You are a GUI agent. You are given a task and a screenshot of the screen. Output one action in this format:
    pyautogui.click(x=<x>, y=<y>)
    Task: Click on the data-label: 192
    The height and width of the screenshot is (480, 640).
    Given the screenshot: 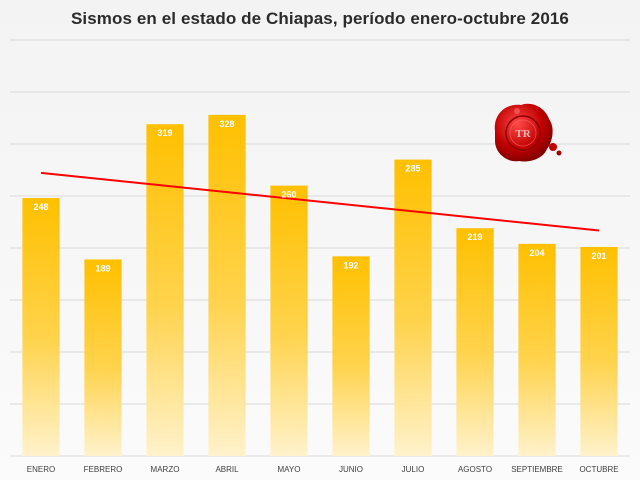 What is the action you would take?
    pyautogui.click(x=350, y=265)
    